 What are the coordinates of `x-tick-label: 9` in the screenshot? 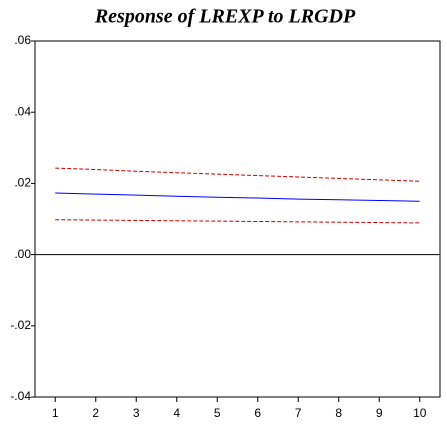 It's located at (379, 413).